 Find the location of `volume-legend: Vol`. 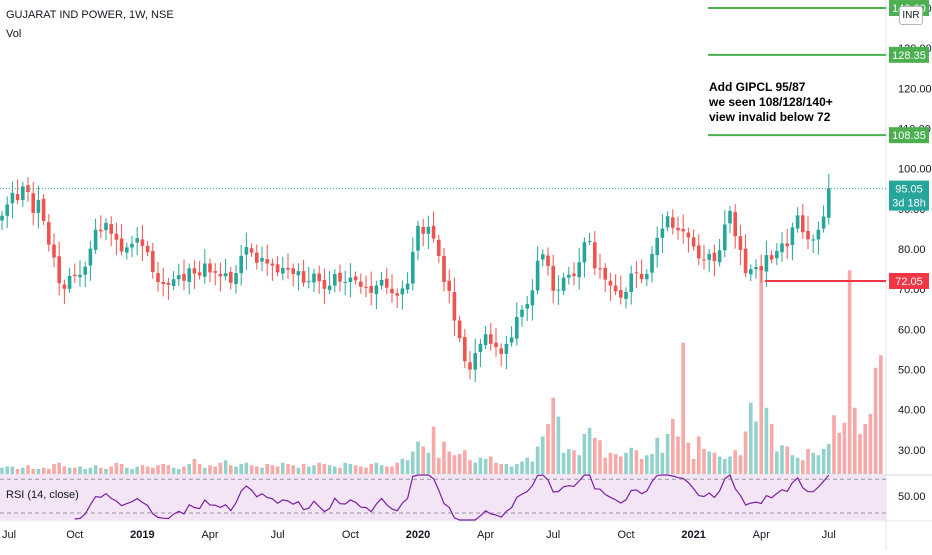

volume-legend: Vol is located at coordinates (14, 34).